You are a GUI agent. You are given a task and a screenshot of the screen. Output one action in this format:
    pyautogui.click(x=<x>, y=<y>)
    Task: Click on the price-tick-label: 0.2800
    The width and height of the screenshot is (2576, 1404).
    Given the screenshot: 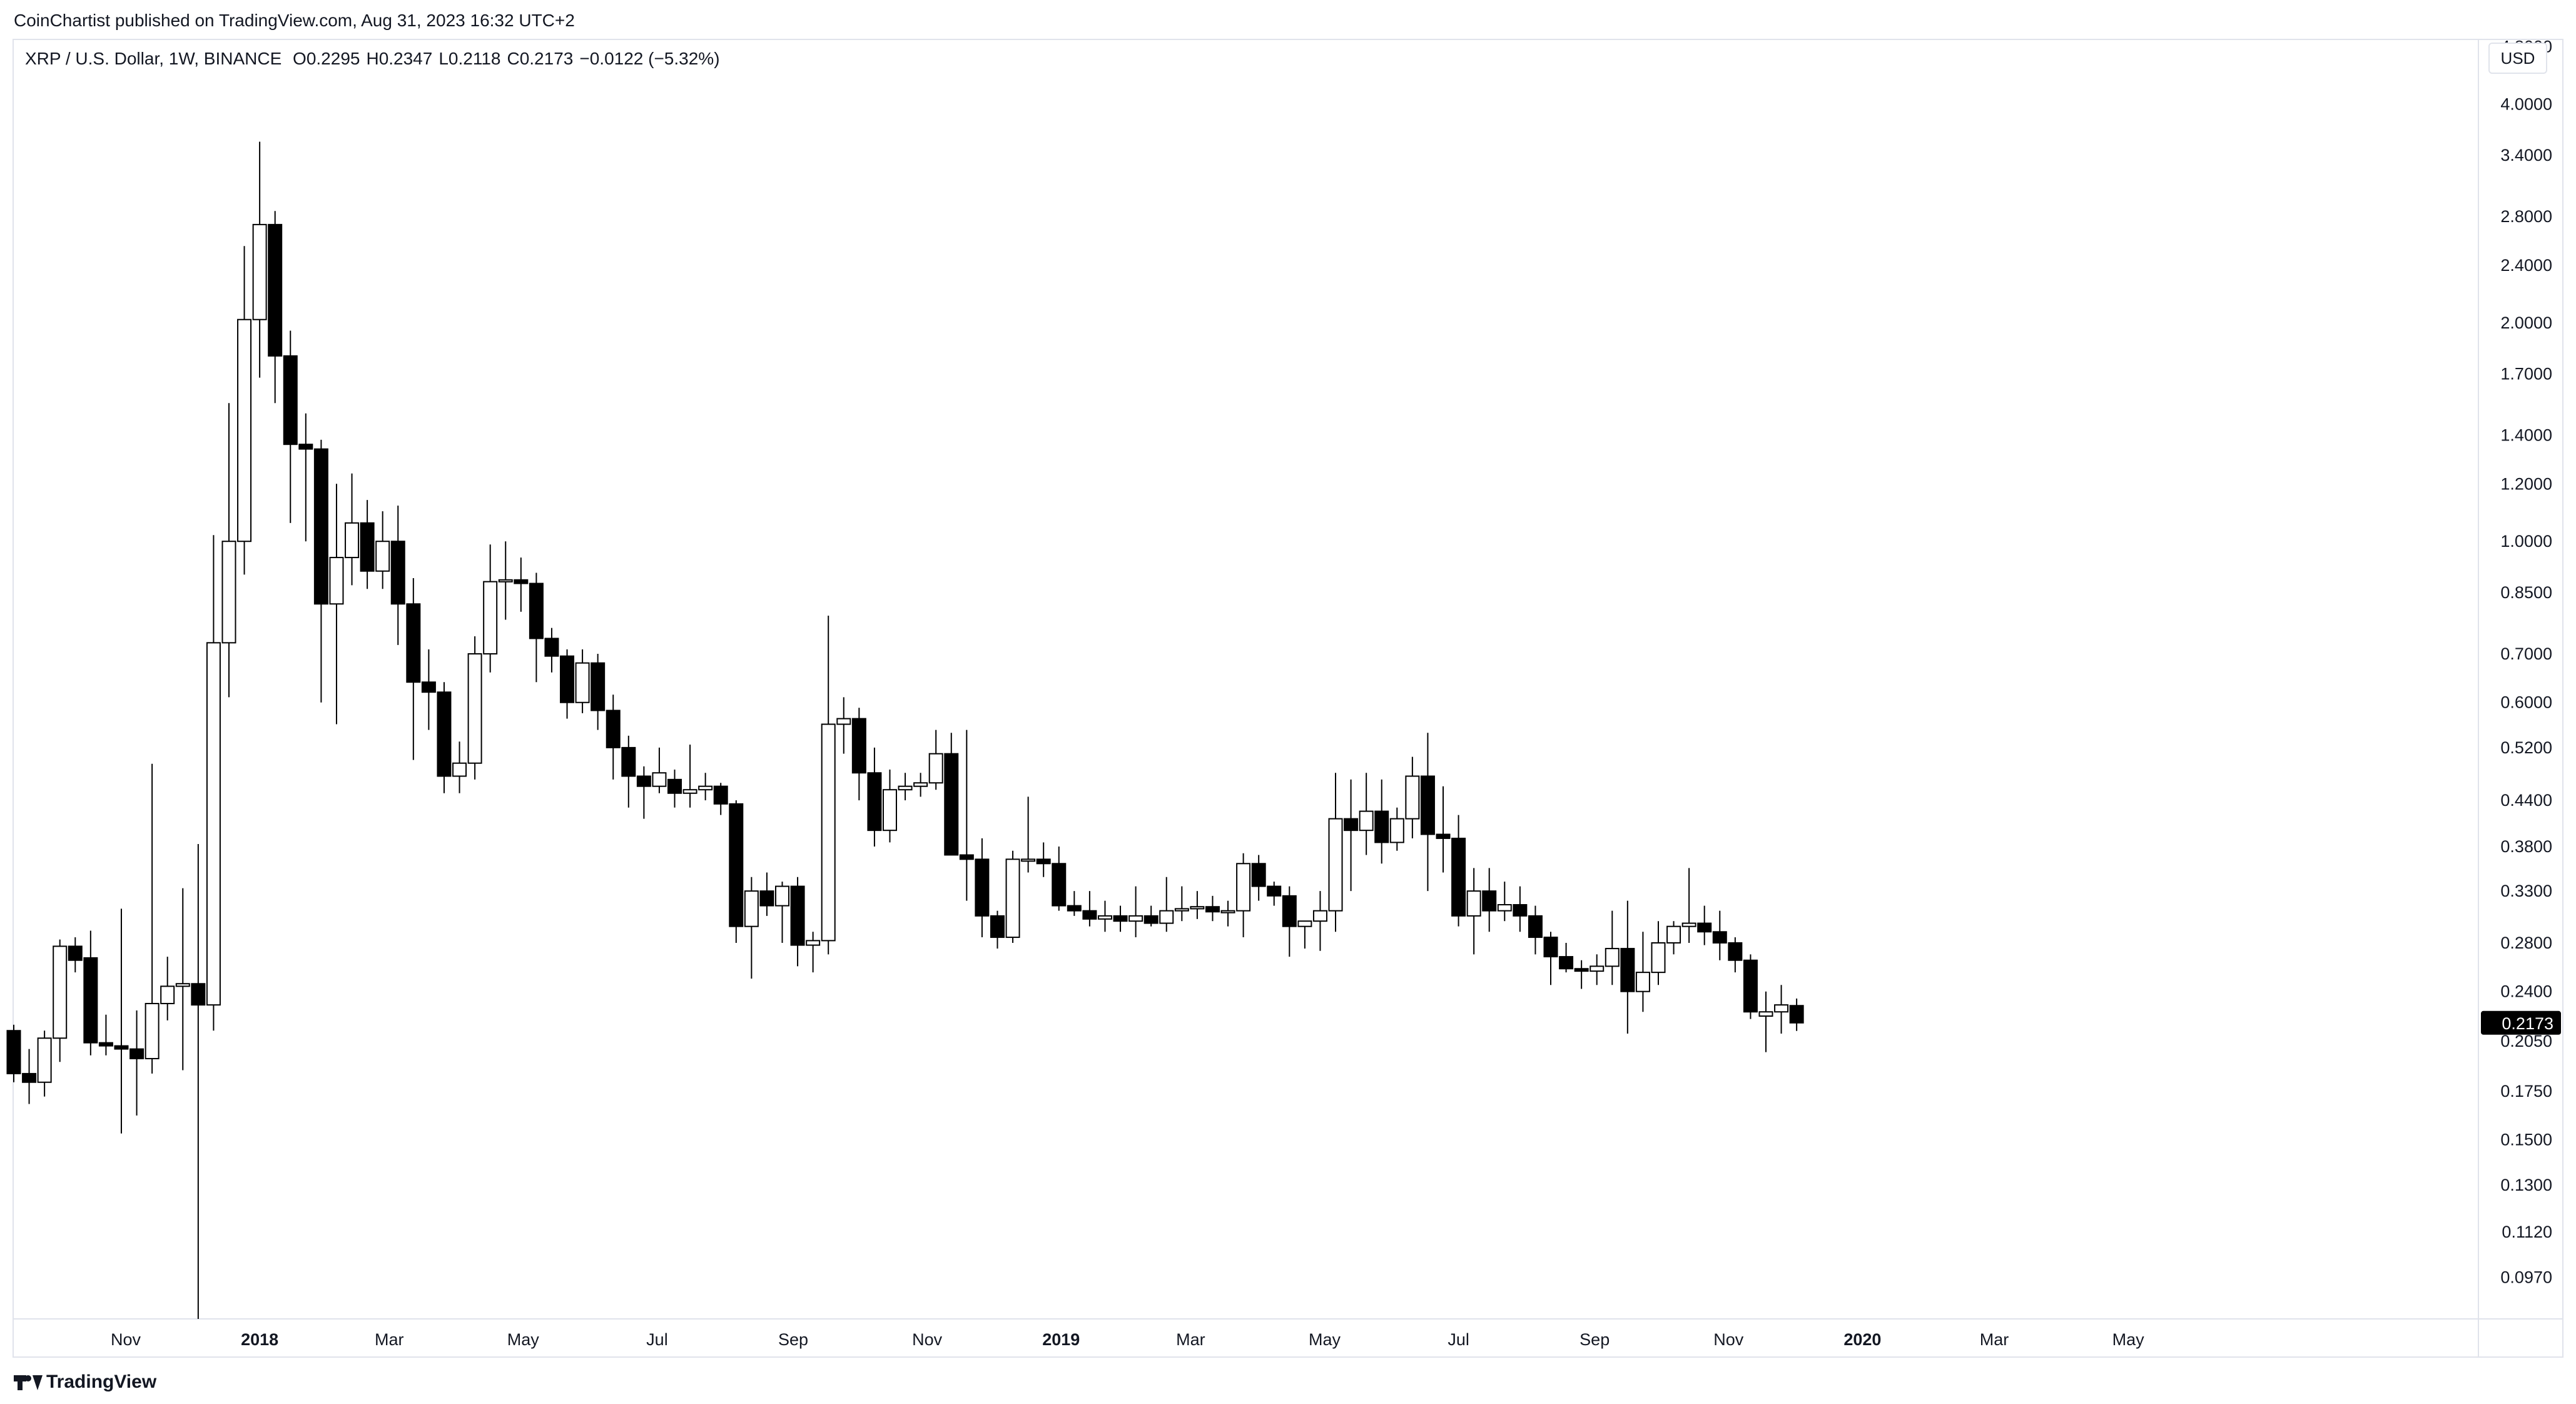 What is the action you would take?
    pyautogui.click(x=2526, y=942)
    